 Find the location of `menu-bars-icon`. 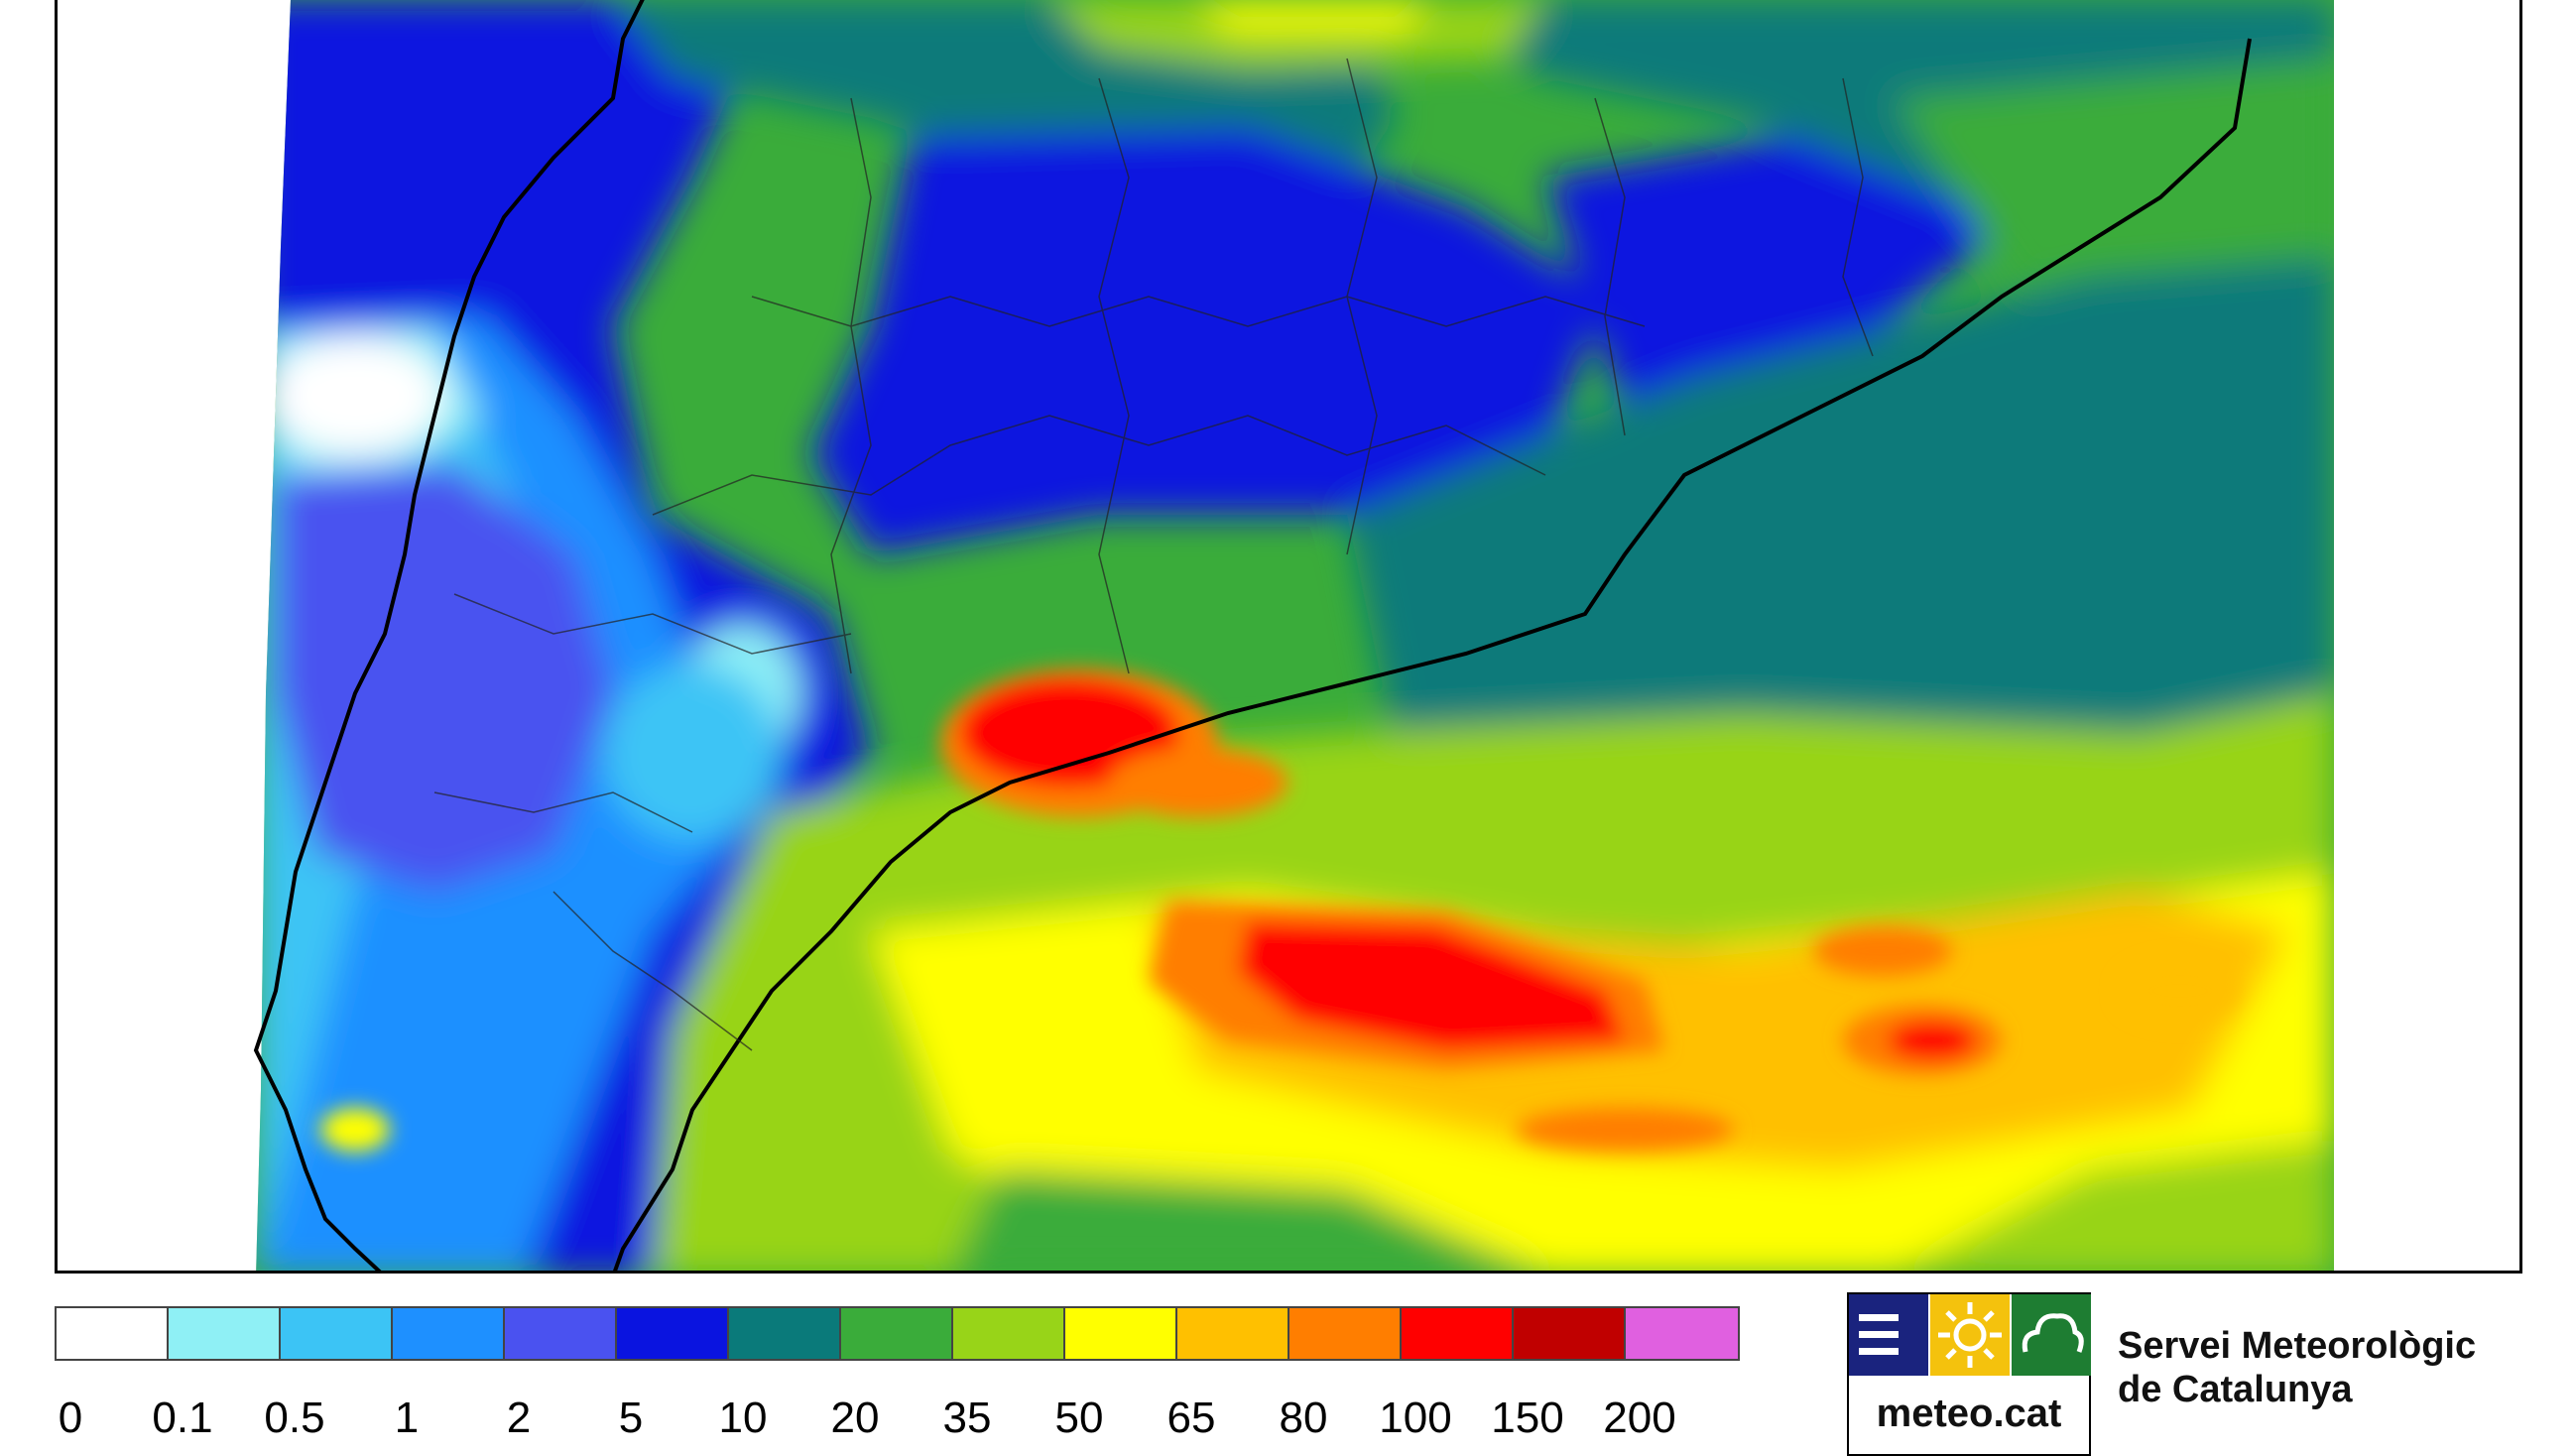

menu-bars-icon is located at coordinates (1888, 1335).